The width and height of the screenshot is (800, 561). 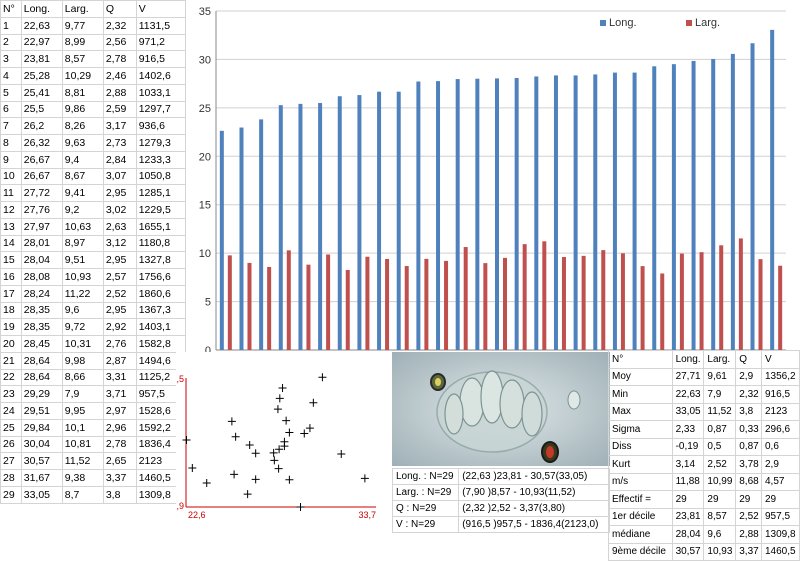 I want to click on stats-row: m/s 11,88 10,99 8,68 4,57, so click(x=704, y=481).